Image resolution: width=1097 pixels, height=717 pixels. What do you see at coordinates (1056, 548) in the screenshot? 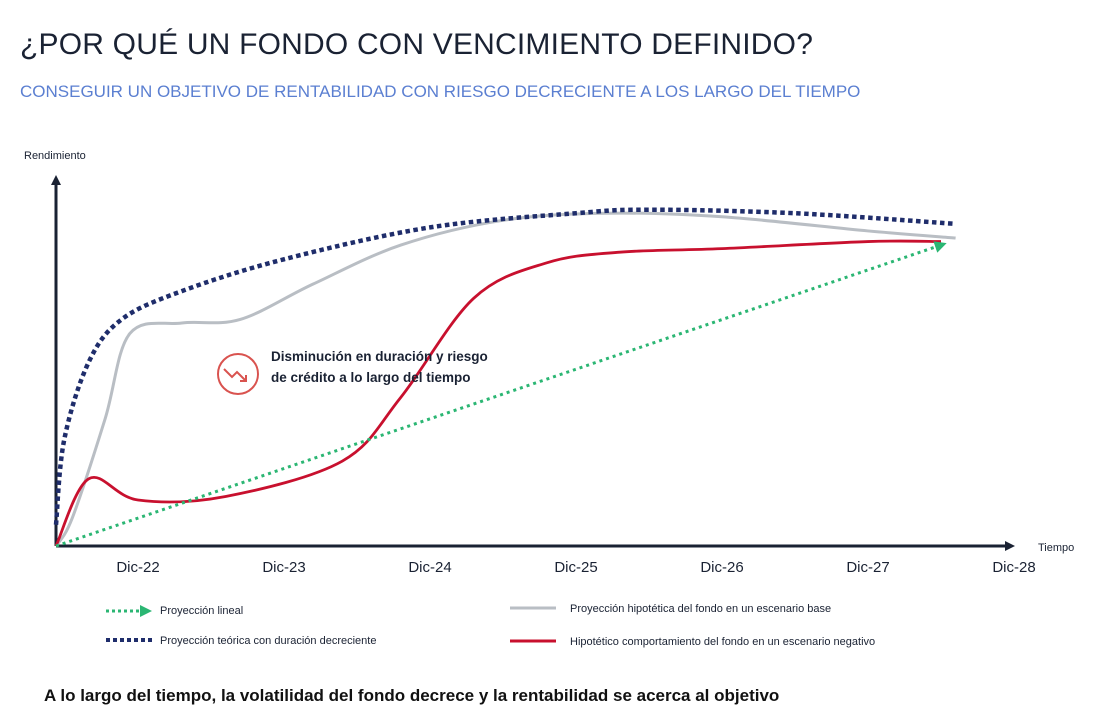
I see `x-axis-label: Tiempo` at bounding box center [1056, 548].